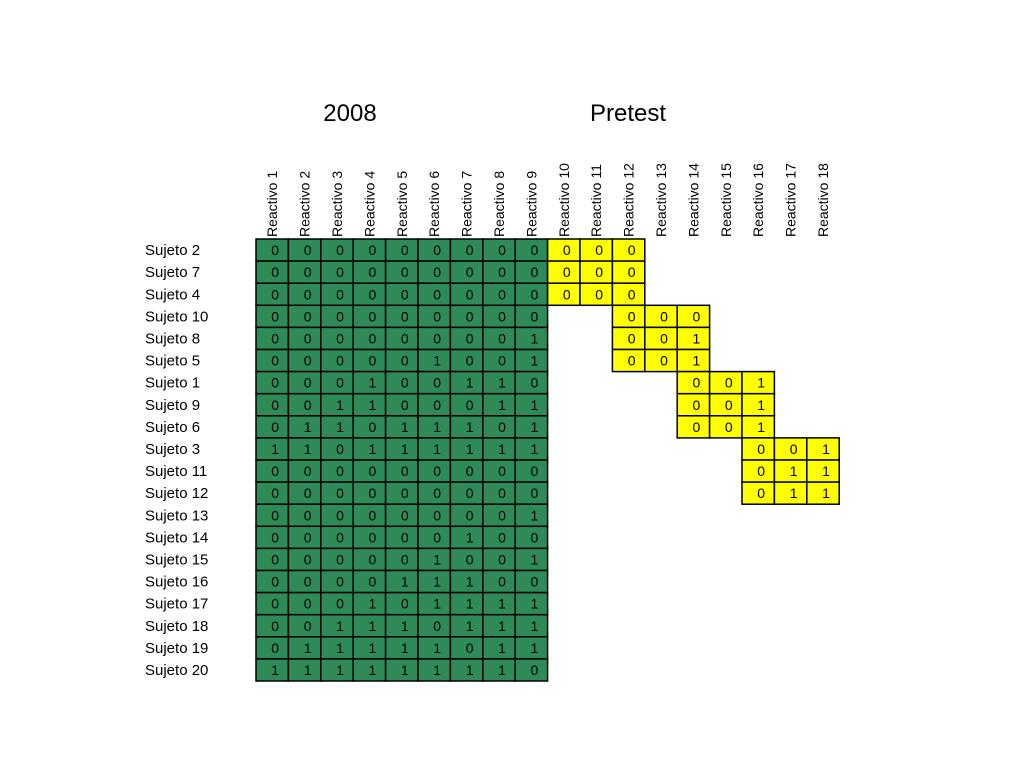  What do you see at coordinates (176, 626) in the screenshot?
I see `row-header: Sujeto 18` at bounding box center [176, 626].